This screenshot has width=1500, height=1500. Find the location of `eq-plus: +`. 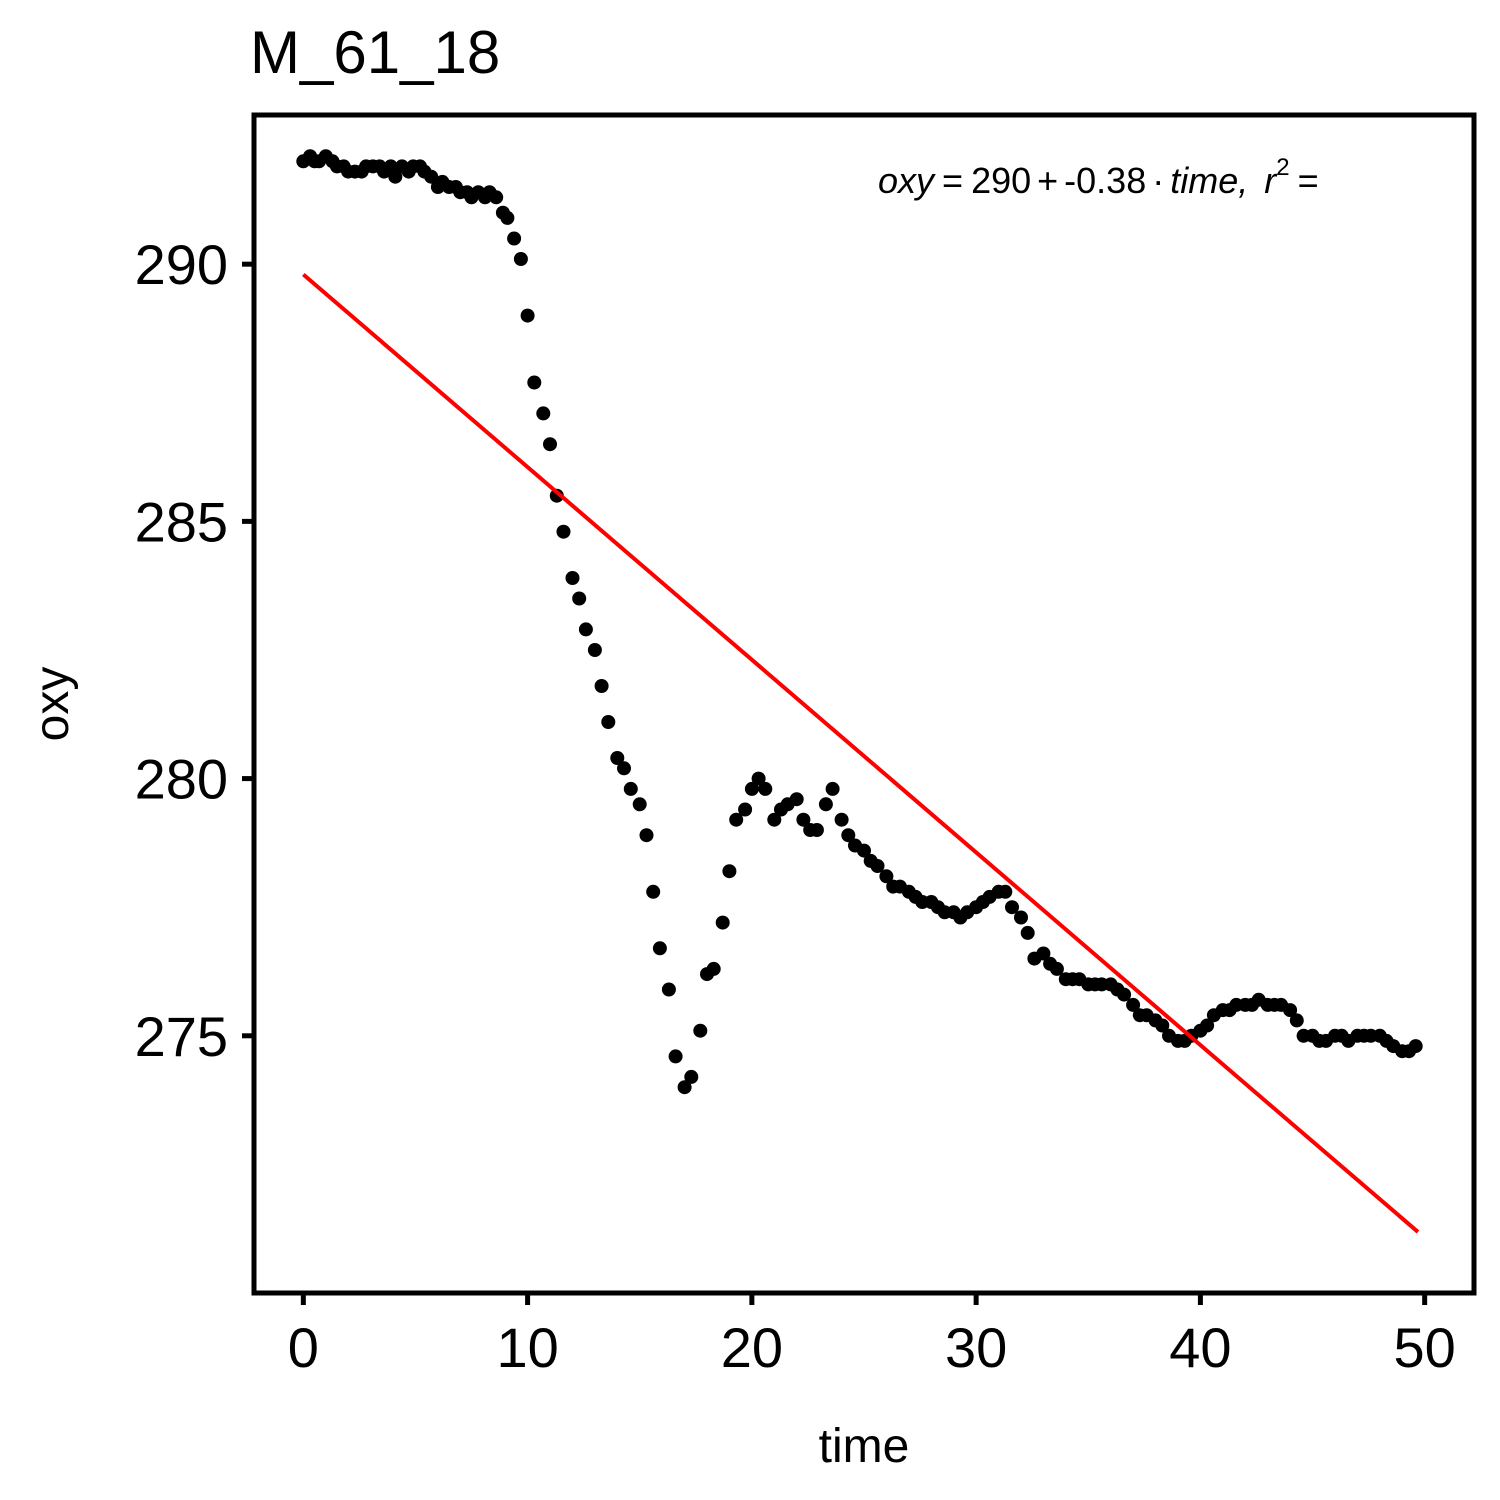

eq-plus: + is located at coordinates (1047, 180).